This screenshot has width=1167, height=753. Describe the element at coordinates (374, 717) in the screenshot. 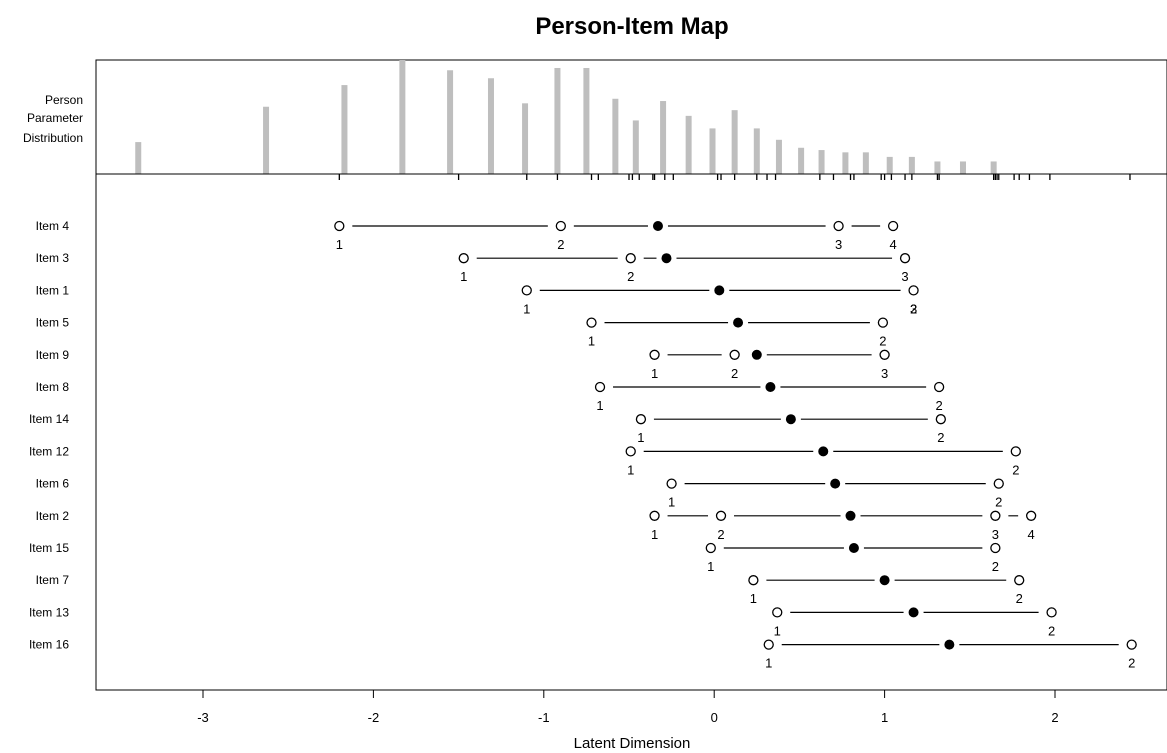

I see `x-axis-tick-label: -2` at that location.